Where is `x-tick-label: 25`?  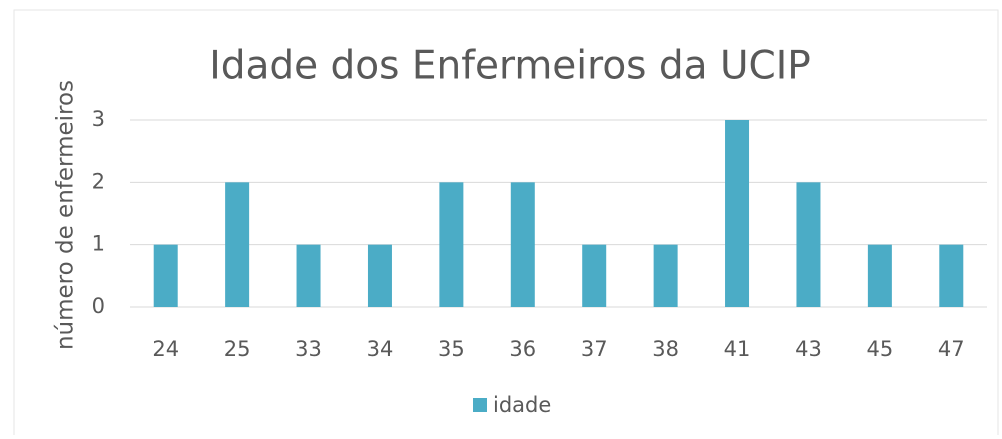
x-tick-label: 25 is located at coordinates (237, 349).